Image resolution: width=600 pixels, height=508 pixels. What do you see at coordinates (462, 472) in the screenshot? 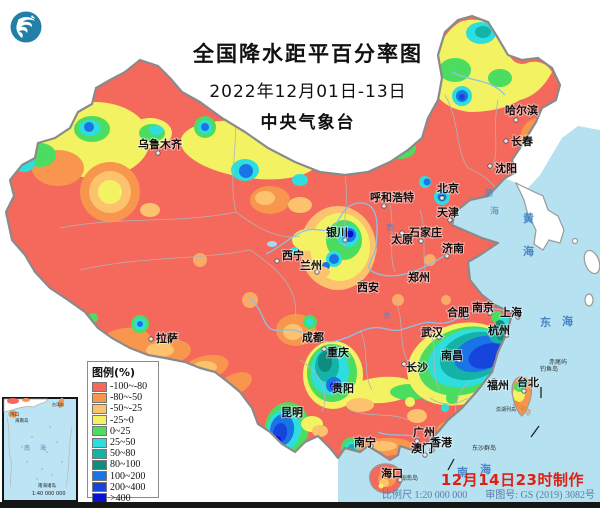
I see `map-label: 南` at bounding box center [462, 472].